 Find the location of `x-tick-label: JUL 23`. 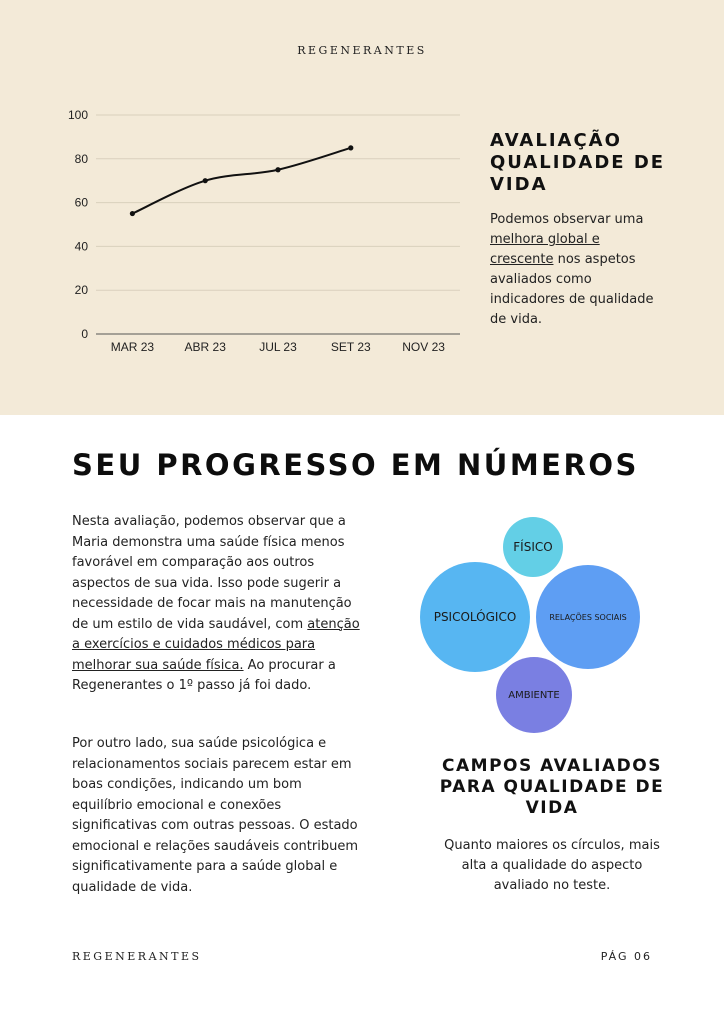

x-tick-label: JUL 23 is located at coordinates (278, 347).